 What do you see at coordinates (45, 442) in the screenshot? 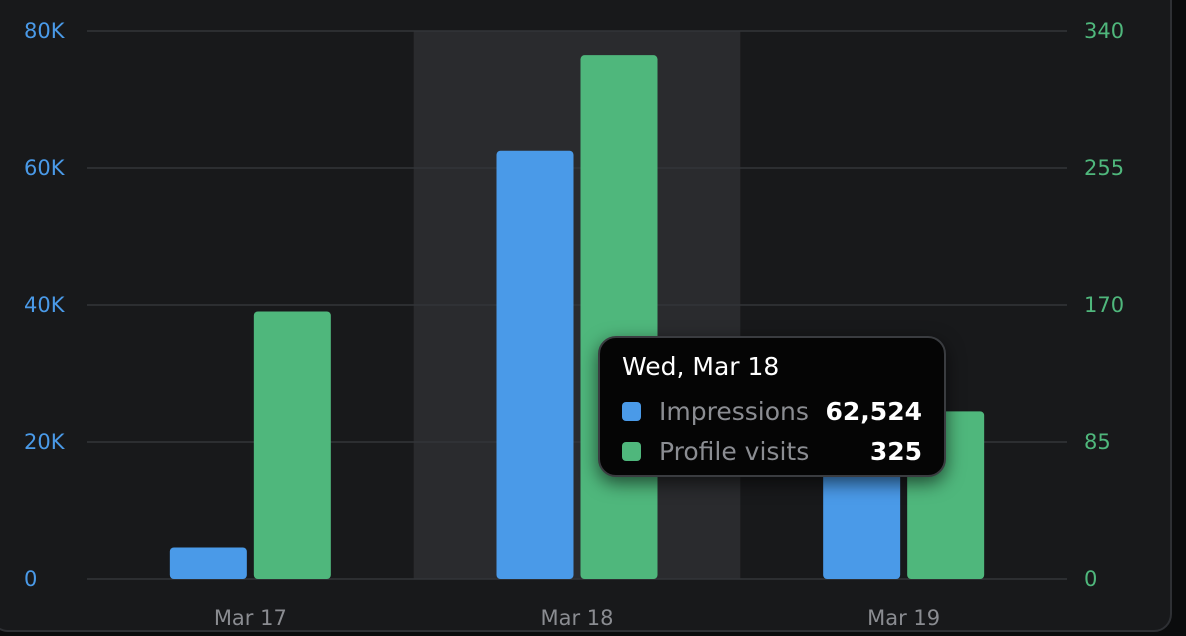
I see `y-left-tick-label: 20K` at bounding box center [45, 442].